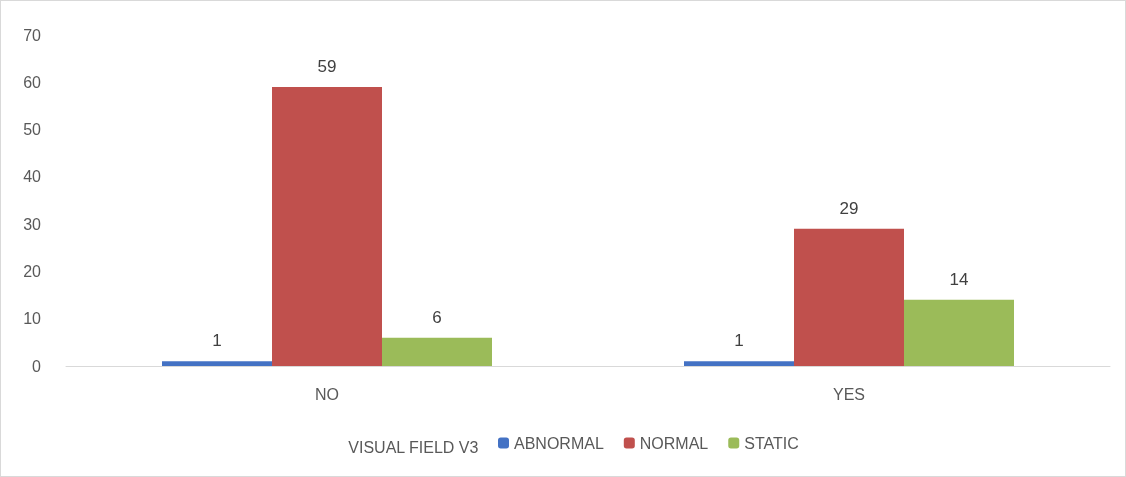 Image resolution: width=1126 pixels, height=477 pixels. Describe the element at coordinates (32, 177) in the screenshot. I see `y-tick-label: 40` at that location.